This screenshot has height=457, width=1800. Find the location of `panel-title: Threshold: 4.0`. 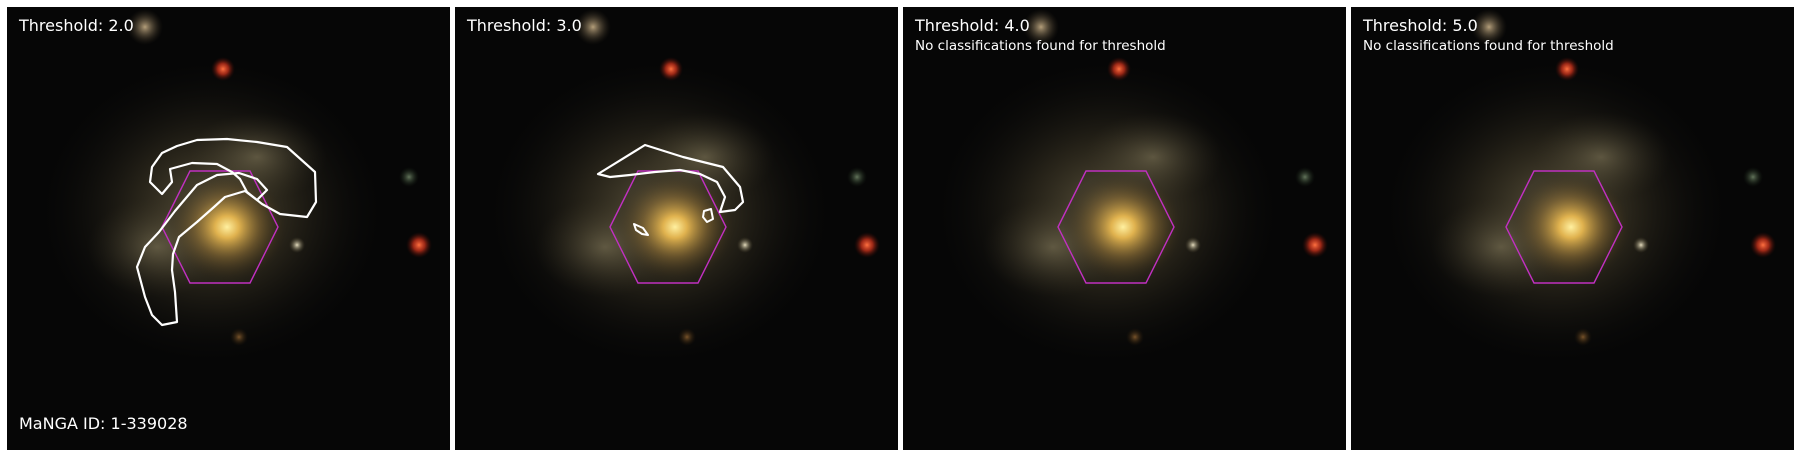

panel-title: Threshold: 4.0 is located at coordinates (972, 25).